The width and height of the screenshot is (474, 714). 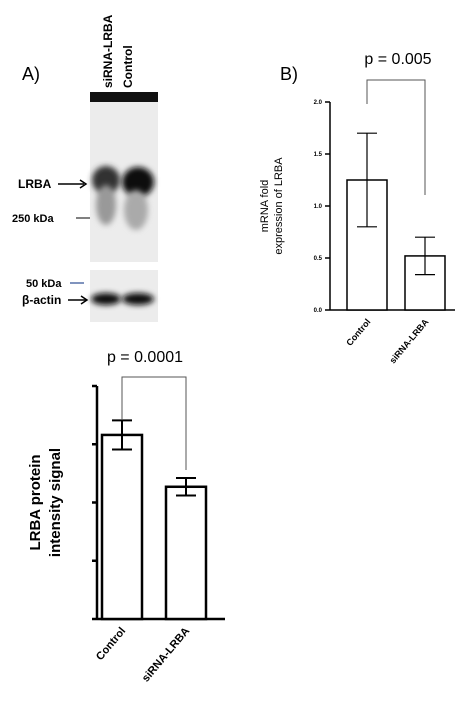 What do you see at coordinates (265, 206) in the screenshot?
I see `y-axis-label: mRNA fold` at bounding box center [265, 206].